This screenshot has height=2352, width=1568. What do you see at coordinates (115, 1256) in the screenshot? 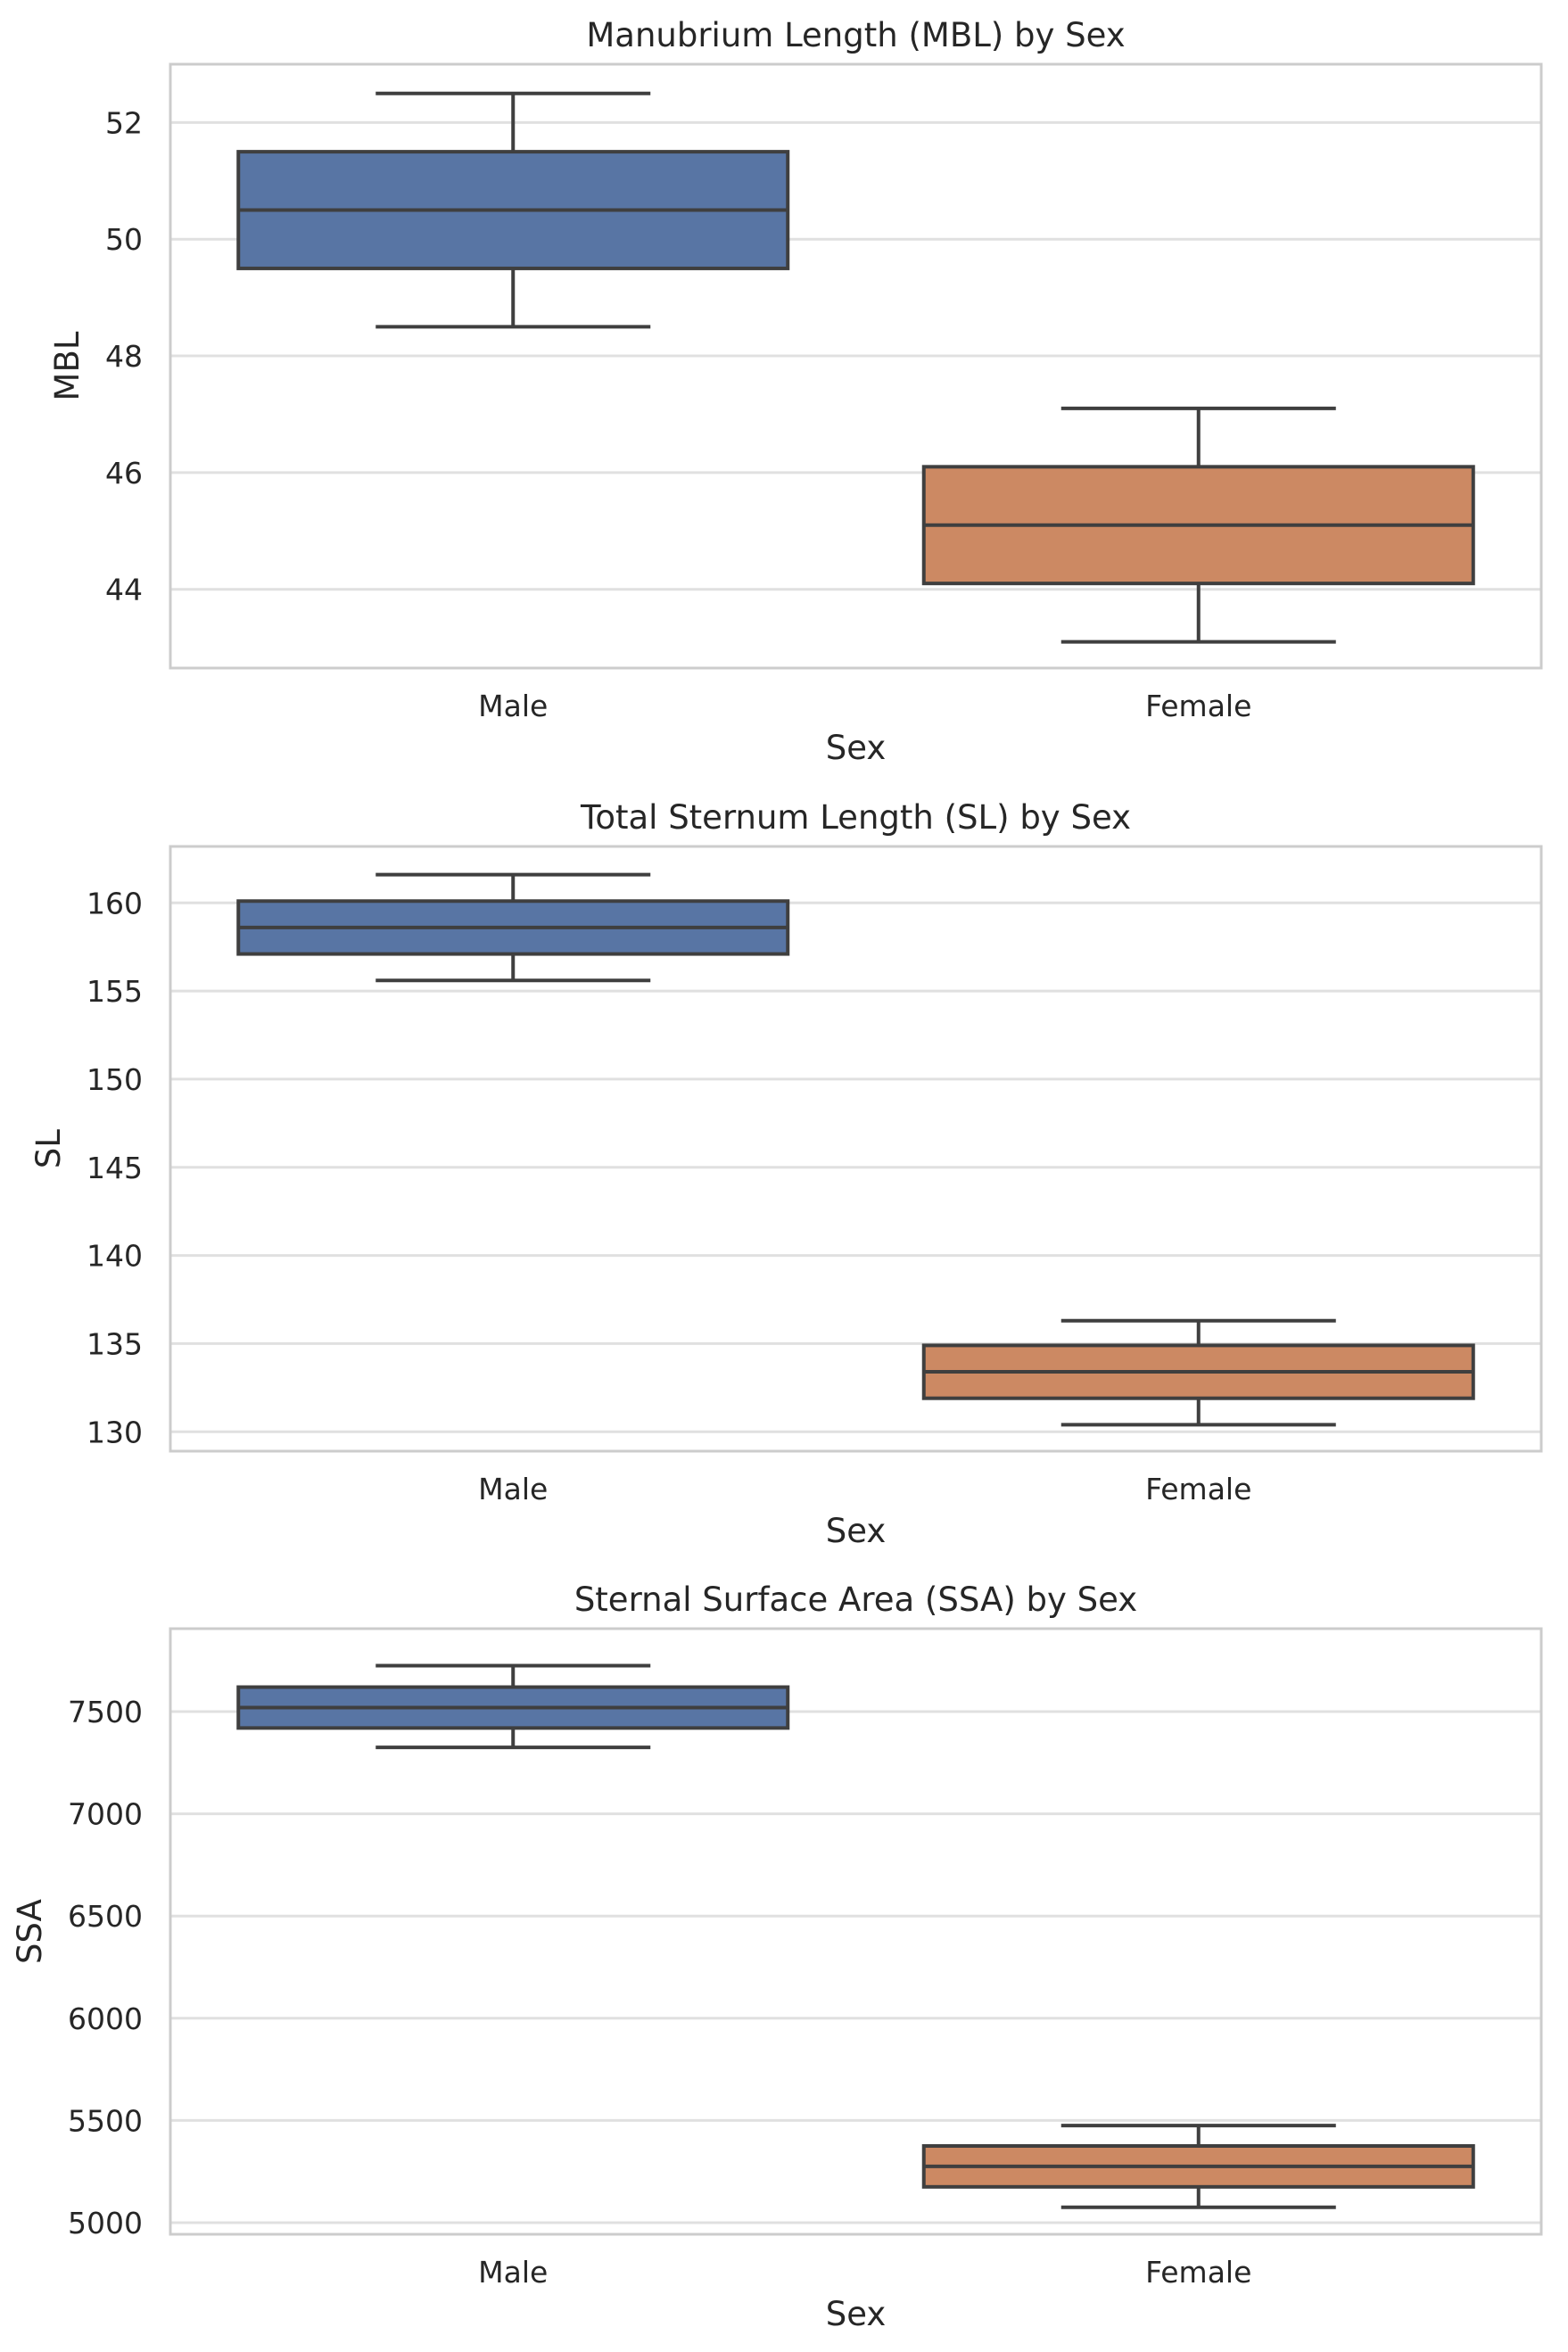
I see `y-tick-label: 140` at bounding box center [115, 1256].